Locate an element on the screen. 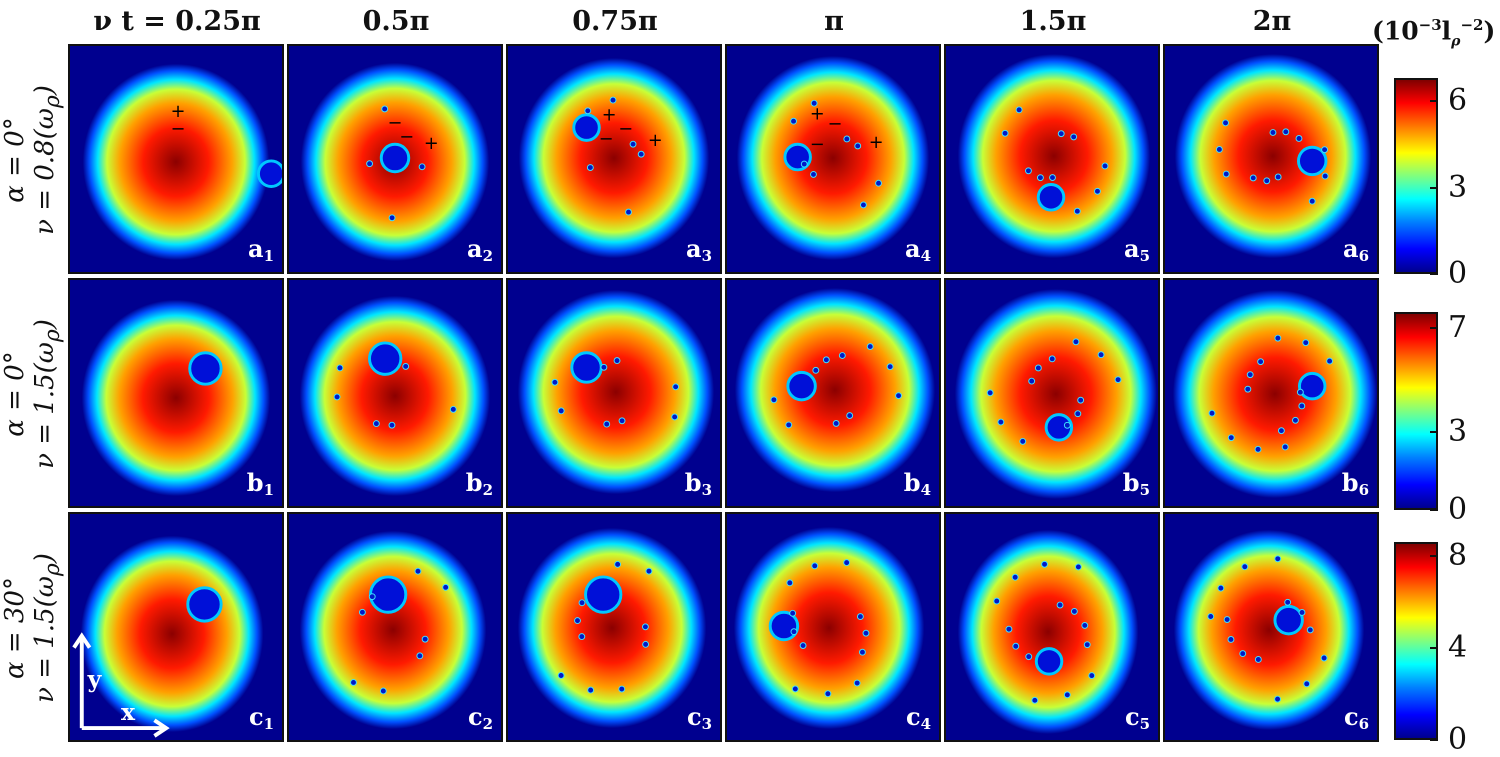 Image resolution: width=1500 pixels, height=757 pixels. density-panel: c6 is located at coordinates (1271, 627).